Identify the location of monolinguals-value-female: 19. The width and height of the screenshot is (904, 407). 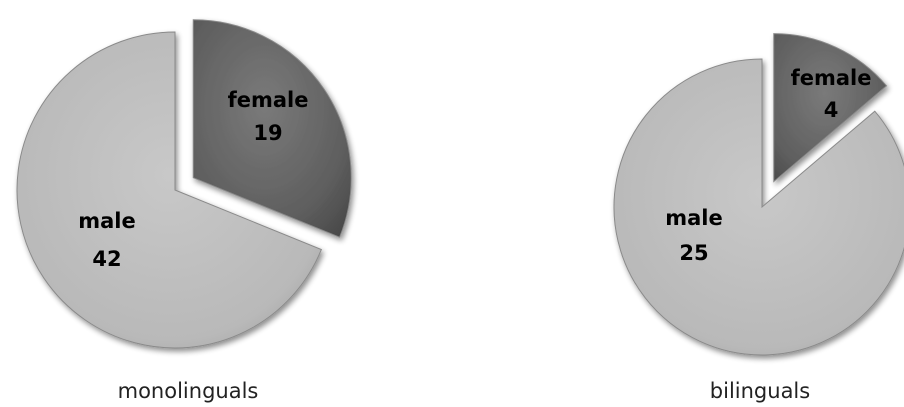
(267, 133).